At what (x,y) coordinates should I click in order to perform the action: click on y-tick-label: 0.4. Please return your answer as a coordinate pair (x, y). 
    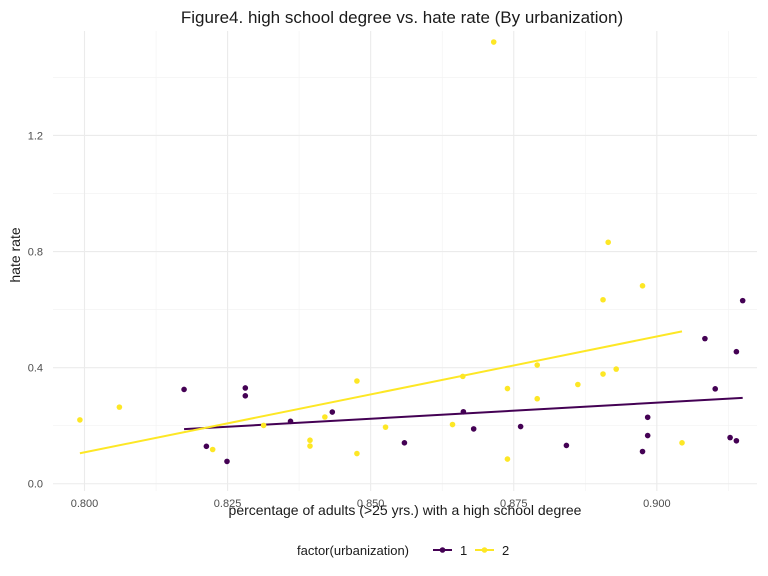
    Looking at the image, I should click on (35, 369).